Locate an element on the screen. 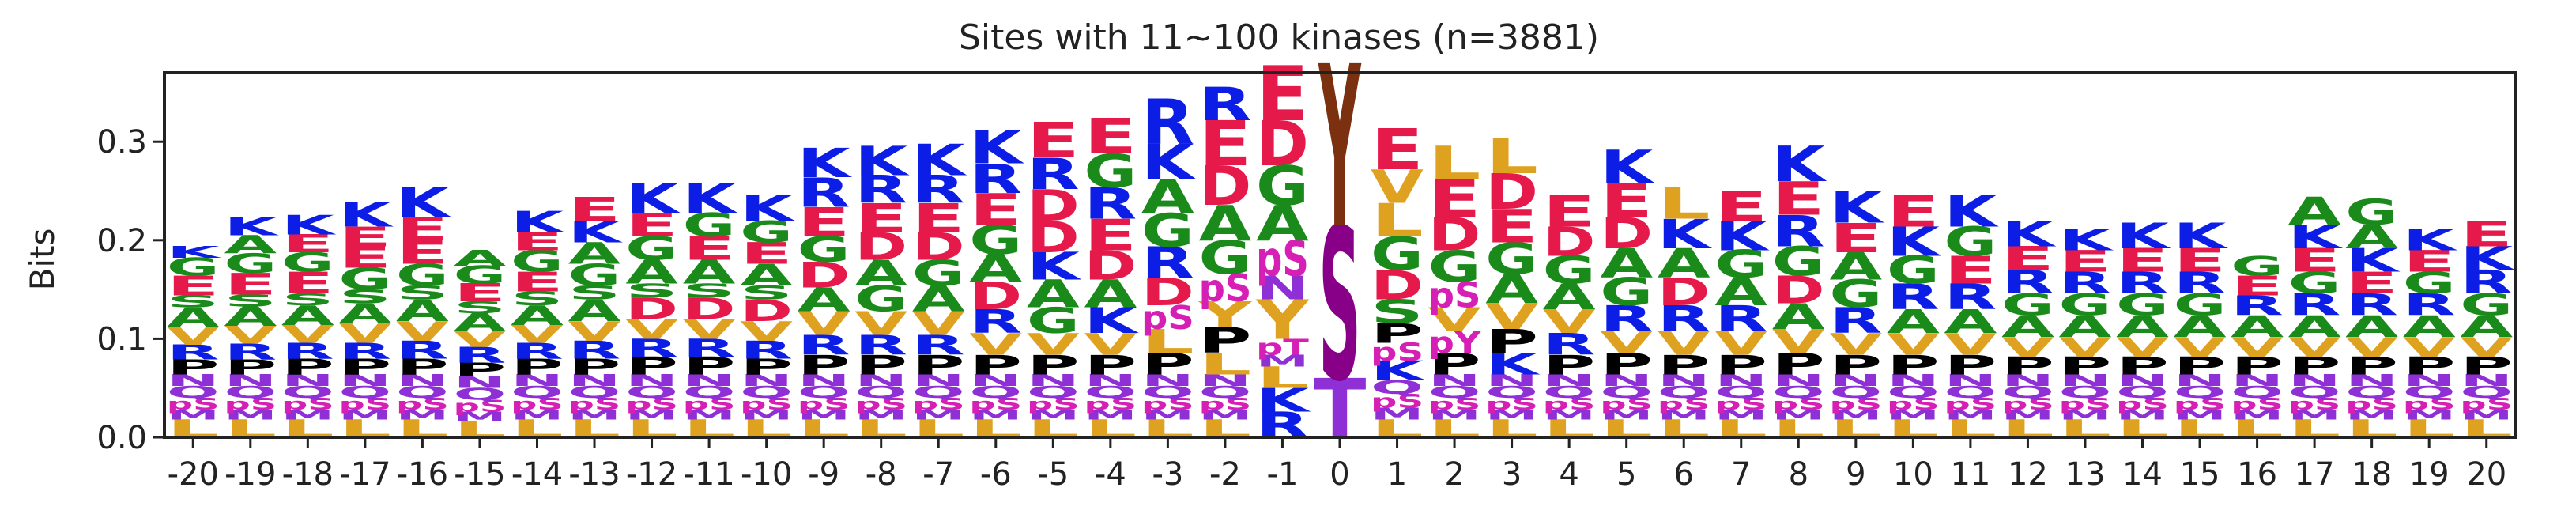 This screenshot has height=529, width=2576. x-tick-label: 11 is located at coordinates (1970, 475).